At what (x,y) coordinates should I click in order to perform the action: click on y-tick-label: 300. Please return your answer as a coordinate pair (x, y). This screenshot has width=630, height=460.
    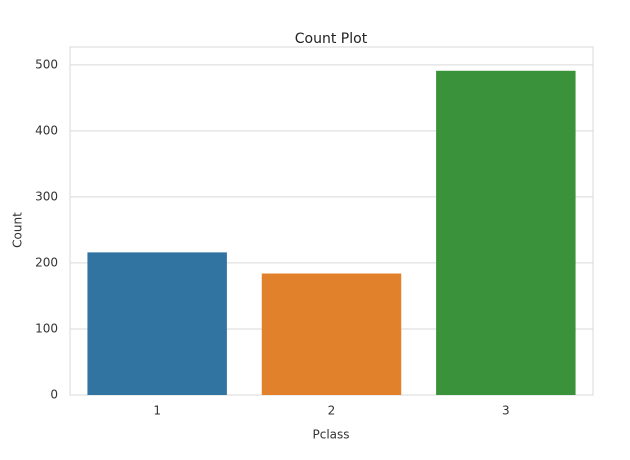
    Looking at the image, I should click on (46, 196).